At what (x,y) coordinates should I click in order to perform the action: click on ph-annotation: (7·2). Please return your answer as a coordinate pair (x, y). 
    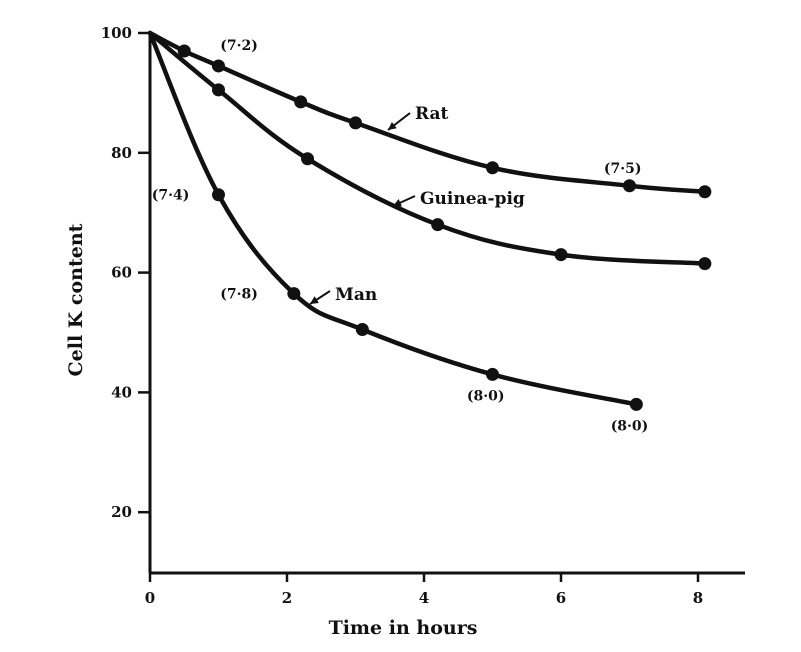
    Looking at the image, I should click on (239, 46).